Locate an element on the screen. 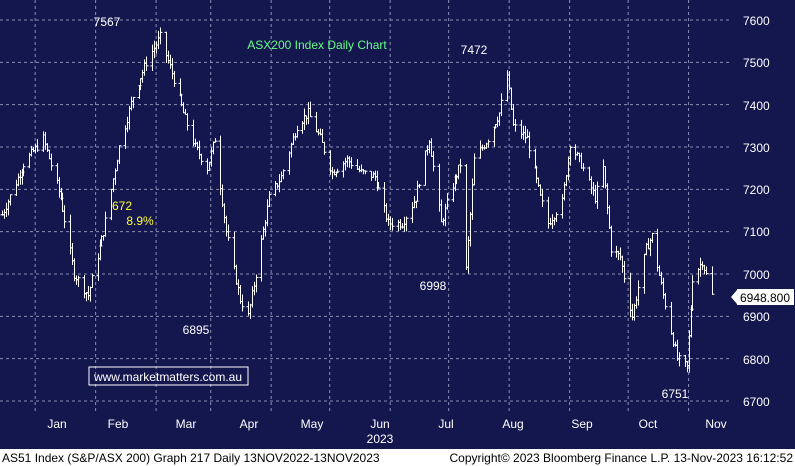 This screenshot has height=466, width=795. x-year-label: 2023 is located at coordinates (380, 439).